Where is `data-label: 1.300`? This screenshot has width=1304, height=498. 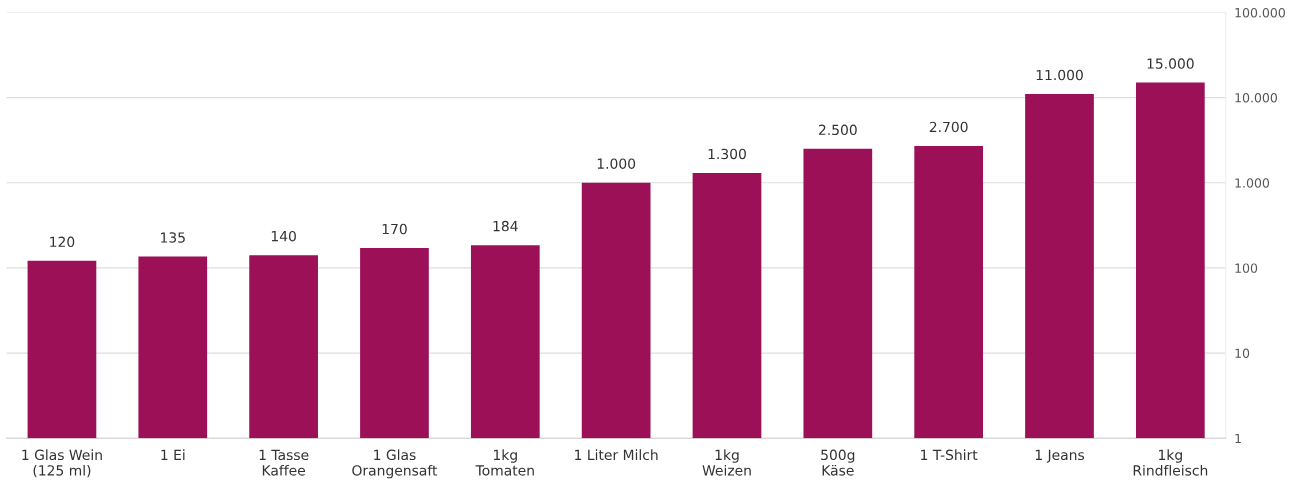 data-label: 1.300 is located at coordinates (727, 154).